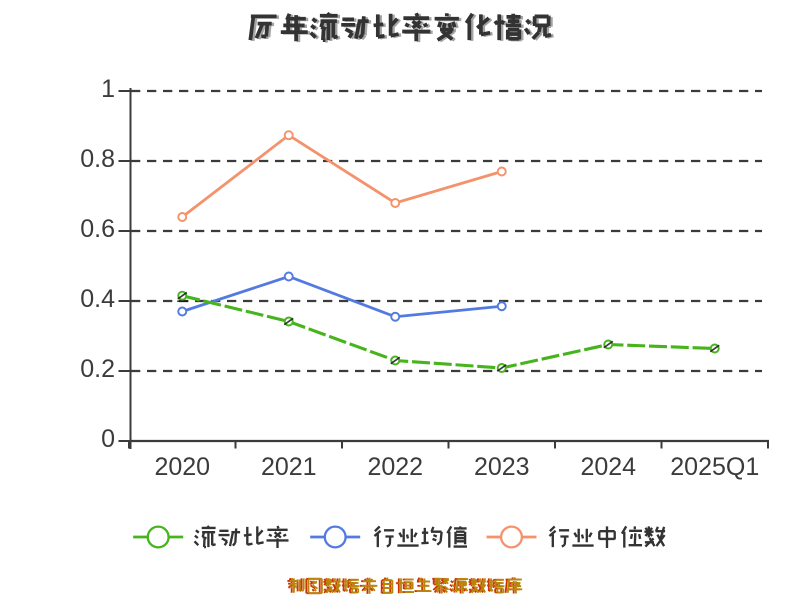 This screenshot has width=800, height=600. What do you see at coordinates (289, 467) in the screenshot?
I see `svg-text: 2021` at bounding box center [289, 467].